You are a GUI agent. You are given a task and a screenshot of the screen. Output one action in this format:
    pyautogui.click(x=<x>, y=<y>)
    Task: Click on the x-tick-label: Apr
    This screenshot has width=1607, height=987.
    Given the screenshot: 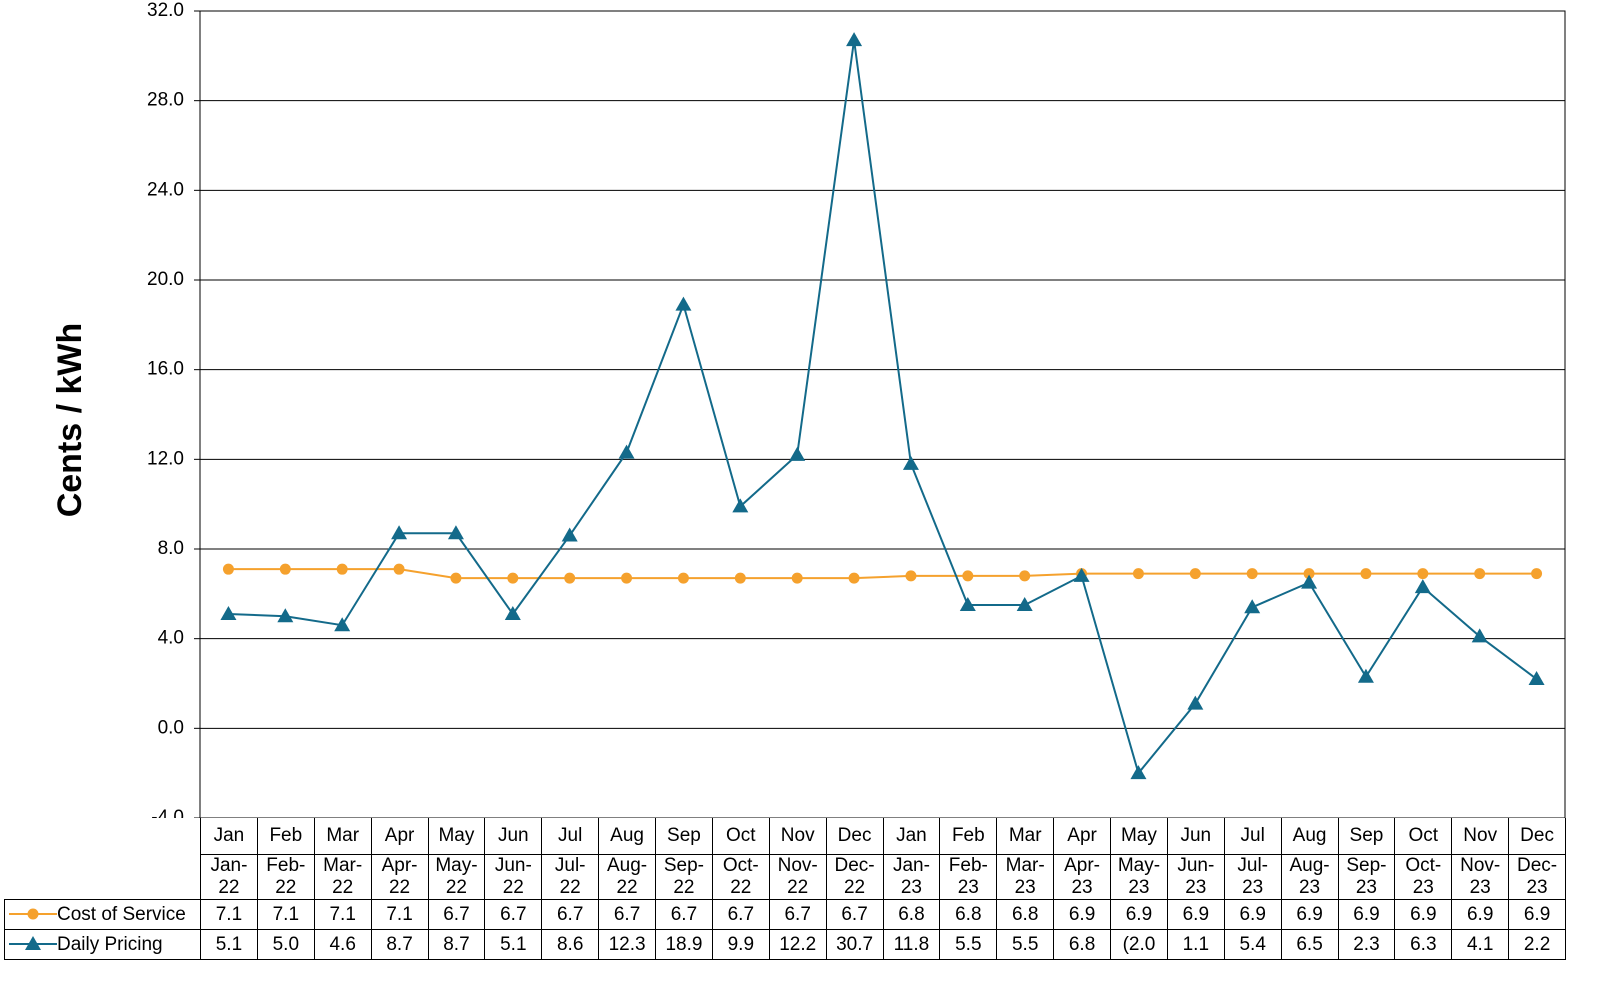 What is the action you would take?
    pyautogui.click(x=1082, y=836)
    